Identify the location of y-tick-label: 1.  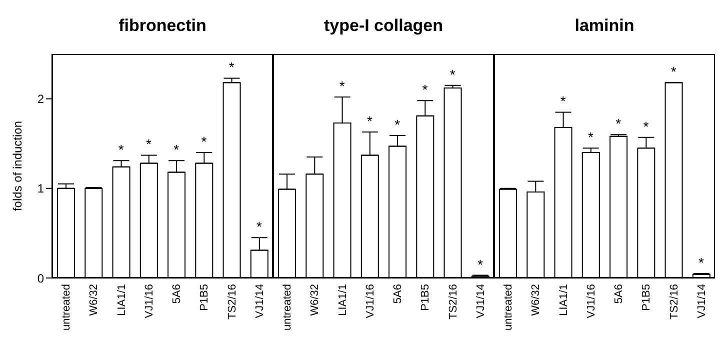
(40, 189).